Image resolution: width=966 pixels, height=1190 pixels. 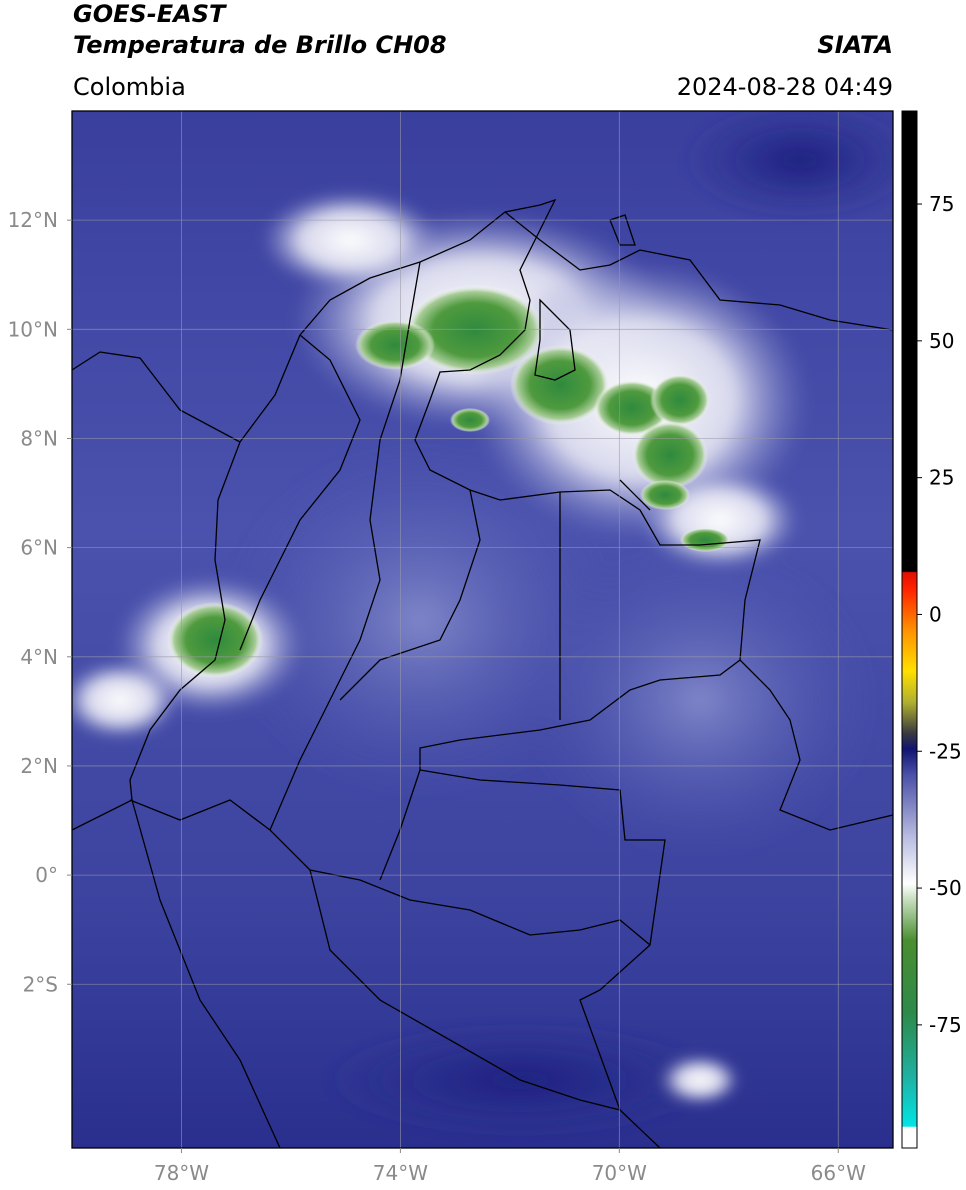 What do you see at coordinates (941, 204) in the screenshot?
I see `colorbar-tick-label: 75` at bounding box center [941, 204].